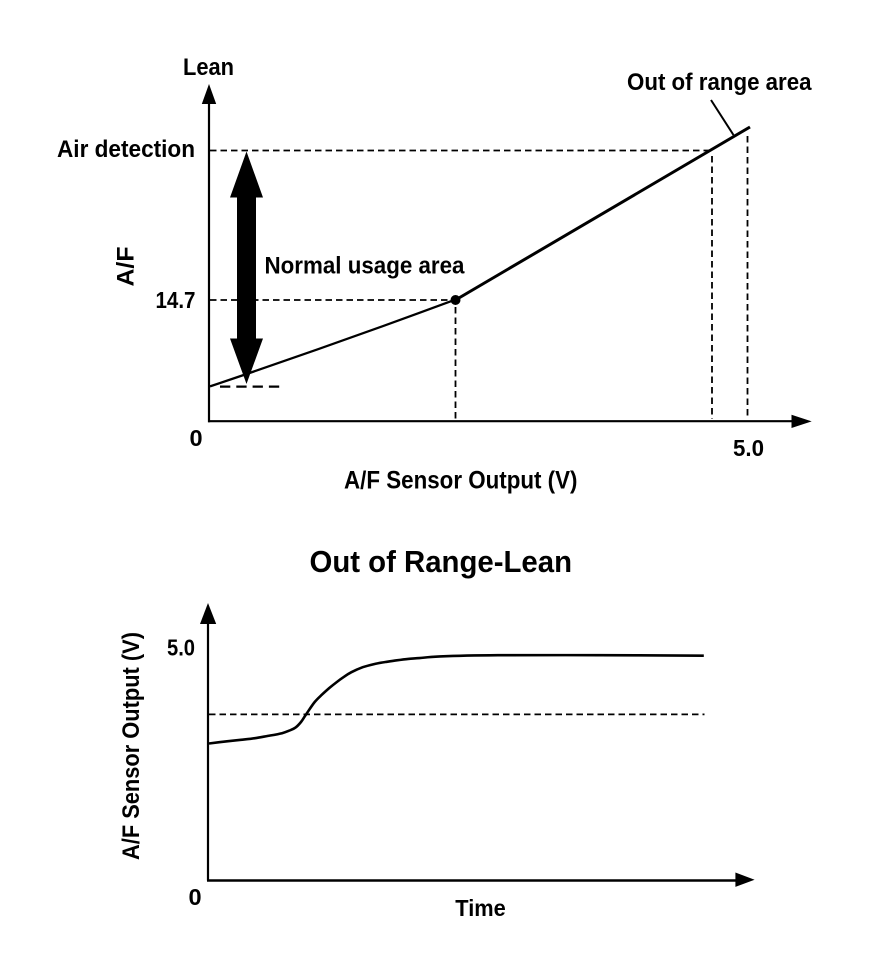 The height and width of the screenshot is (954, 880). Describe the element at coordinates (365, 266) in the screenshot. I see `svg-text: Normal usage area` at that location.